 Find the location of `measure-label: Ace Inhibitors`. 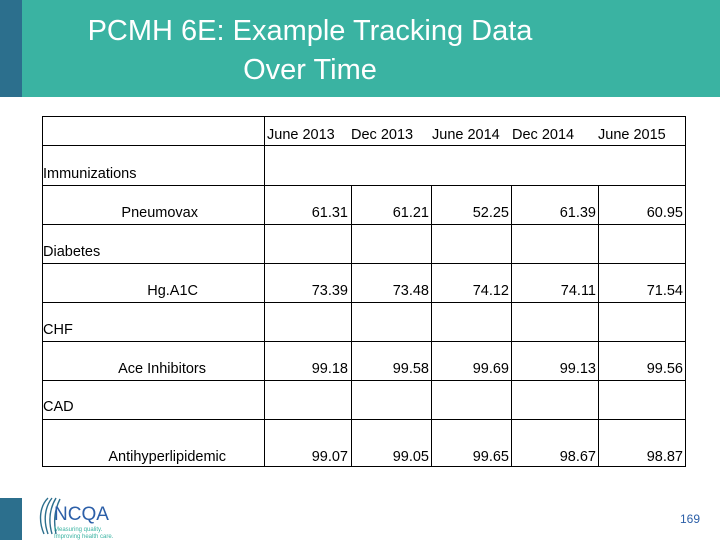

measure-label: Ace Inhibitors is located at coordinates (162, 369).